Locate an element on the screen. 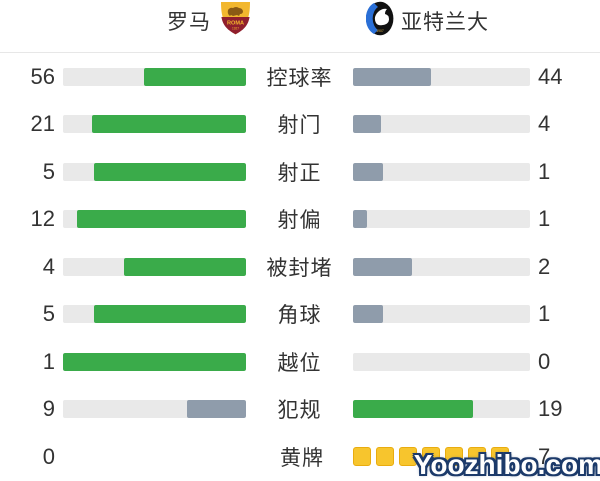 This screenshot has width=600, height=481. stat-row: 1 越位 0 is located at coordinates (300, 362).